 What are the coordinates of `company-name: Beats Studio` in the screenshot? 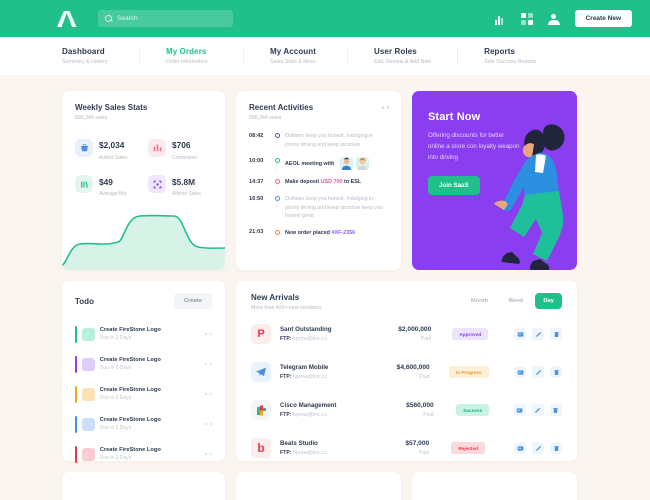 It's located at (299, 444).